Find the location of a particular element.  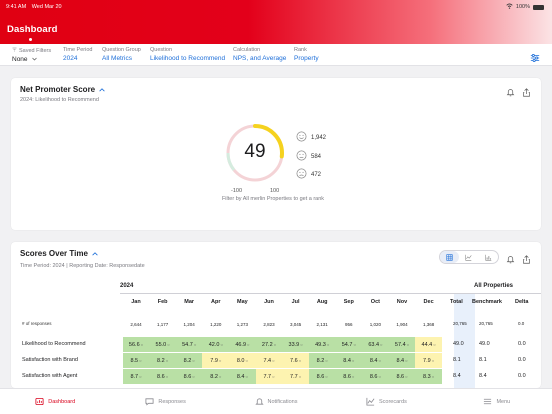

bar-view-button is located at coordinates (488, 257).